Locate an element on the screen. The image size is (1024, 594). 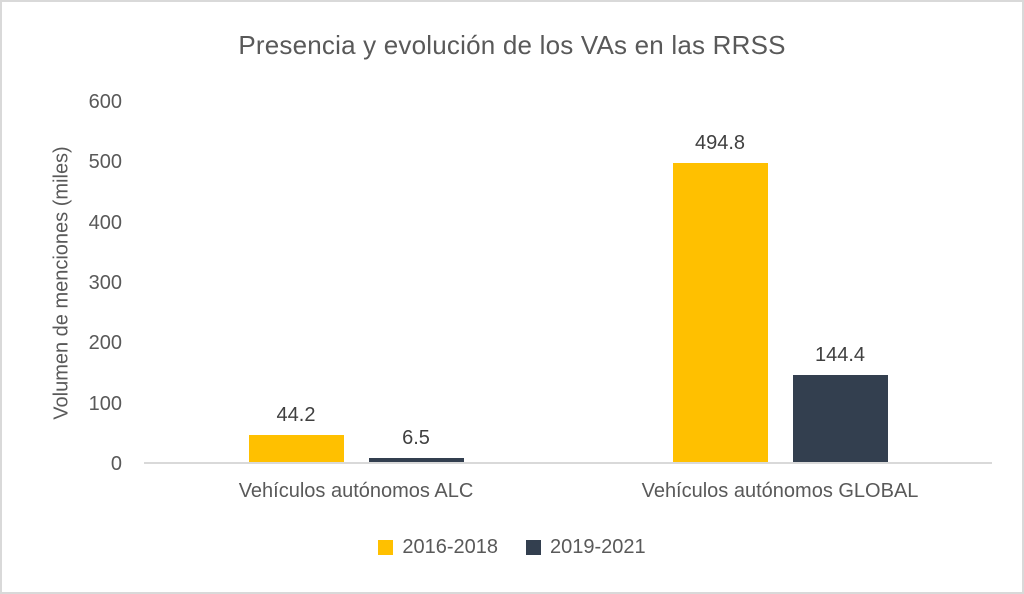
legend-label: 2016-2018 is located at coordinates (450, 547).